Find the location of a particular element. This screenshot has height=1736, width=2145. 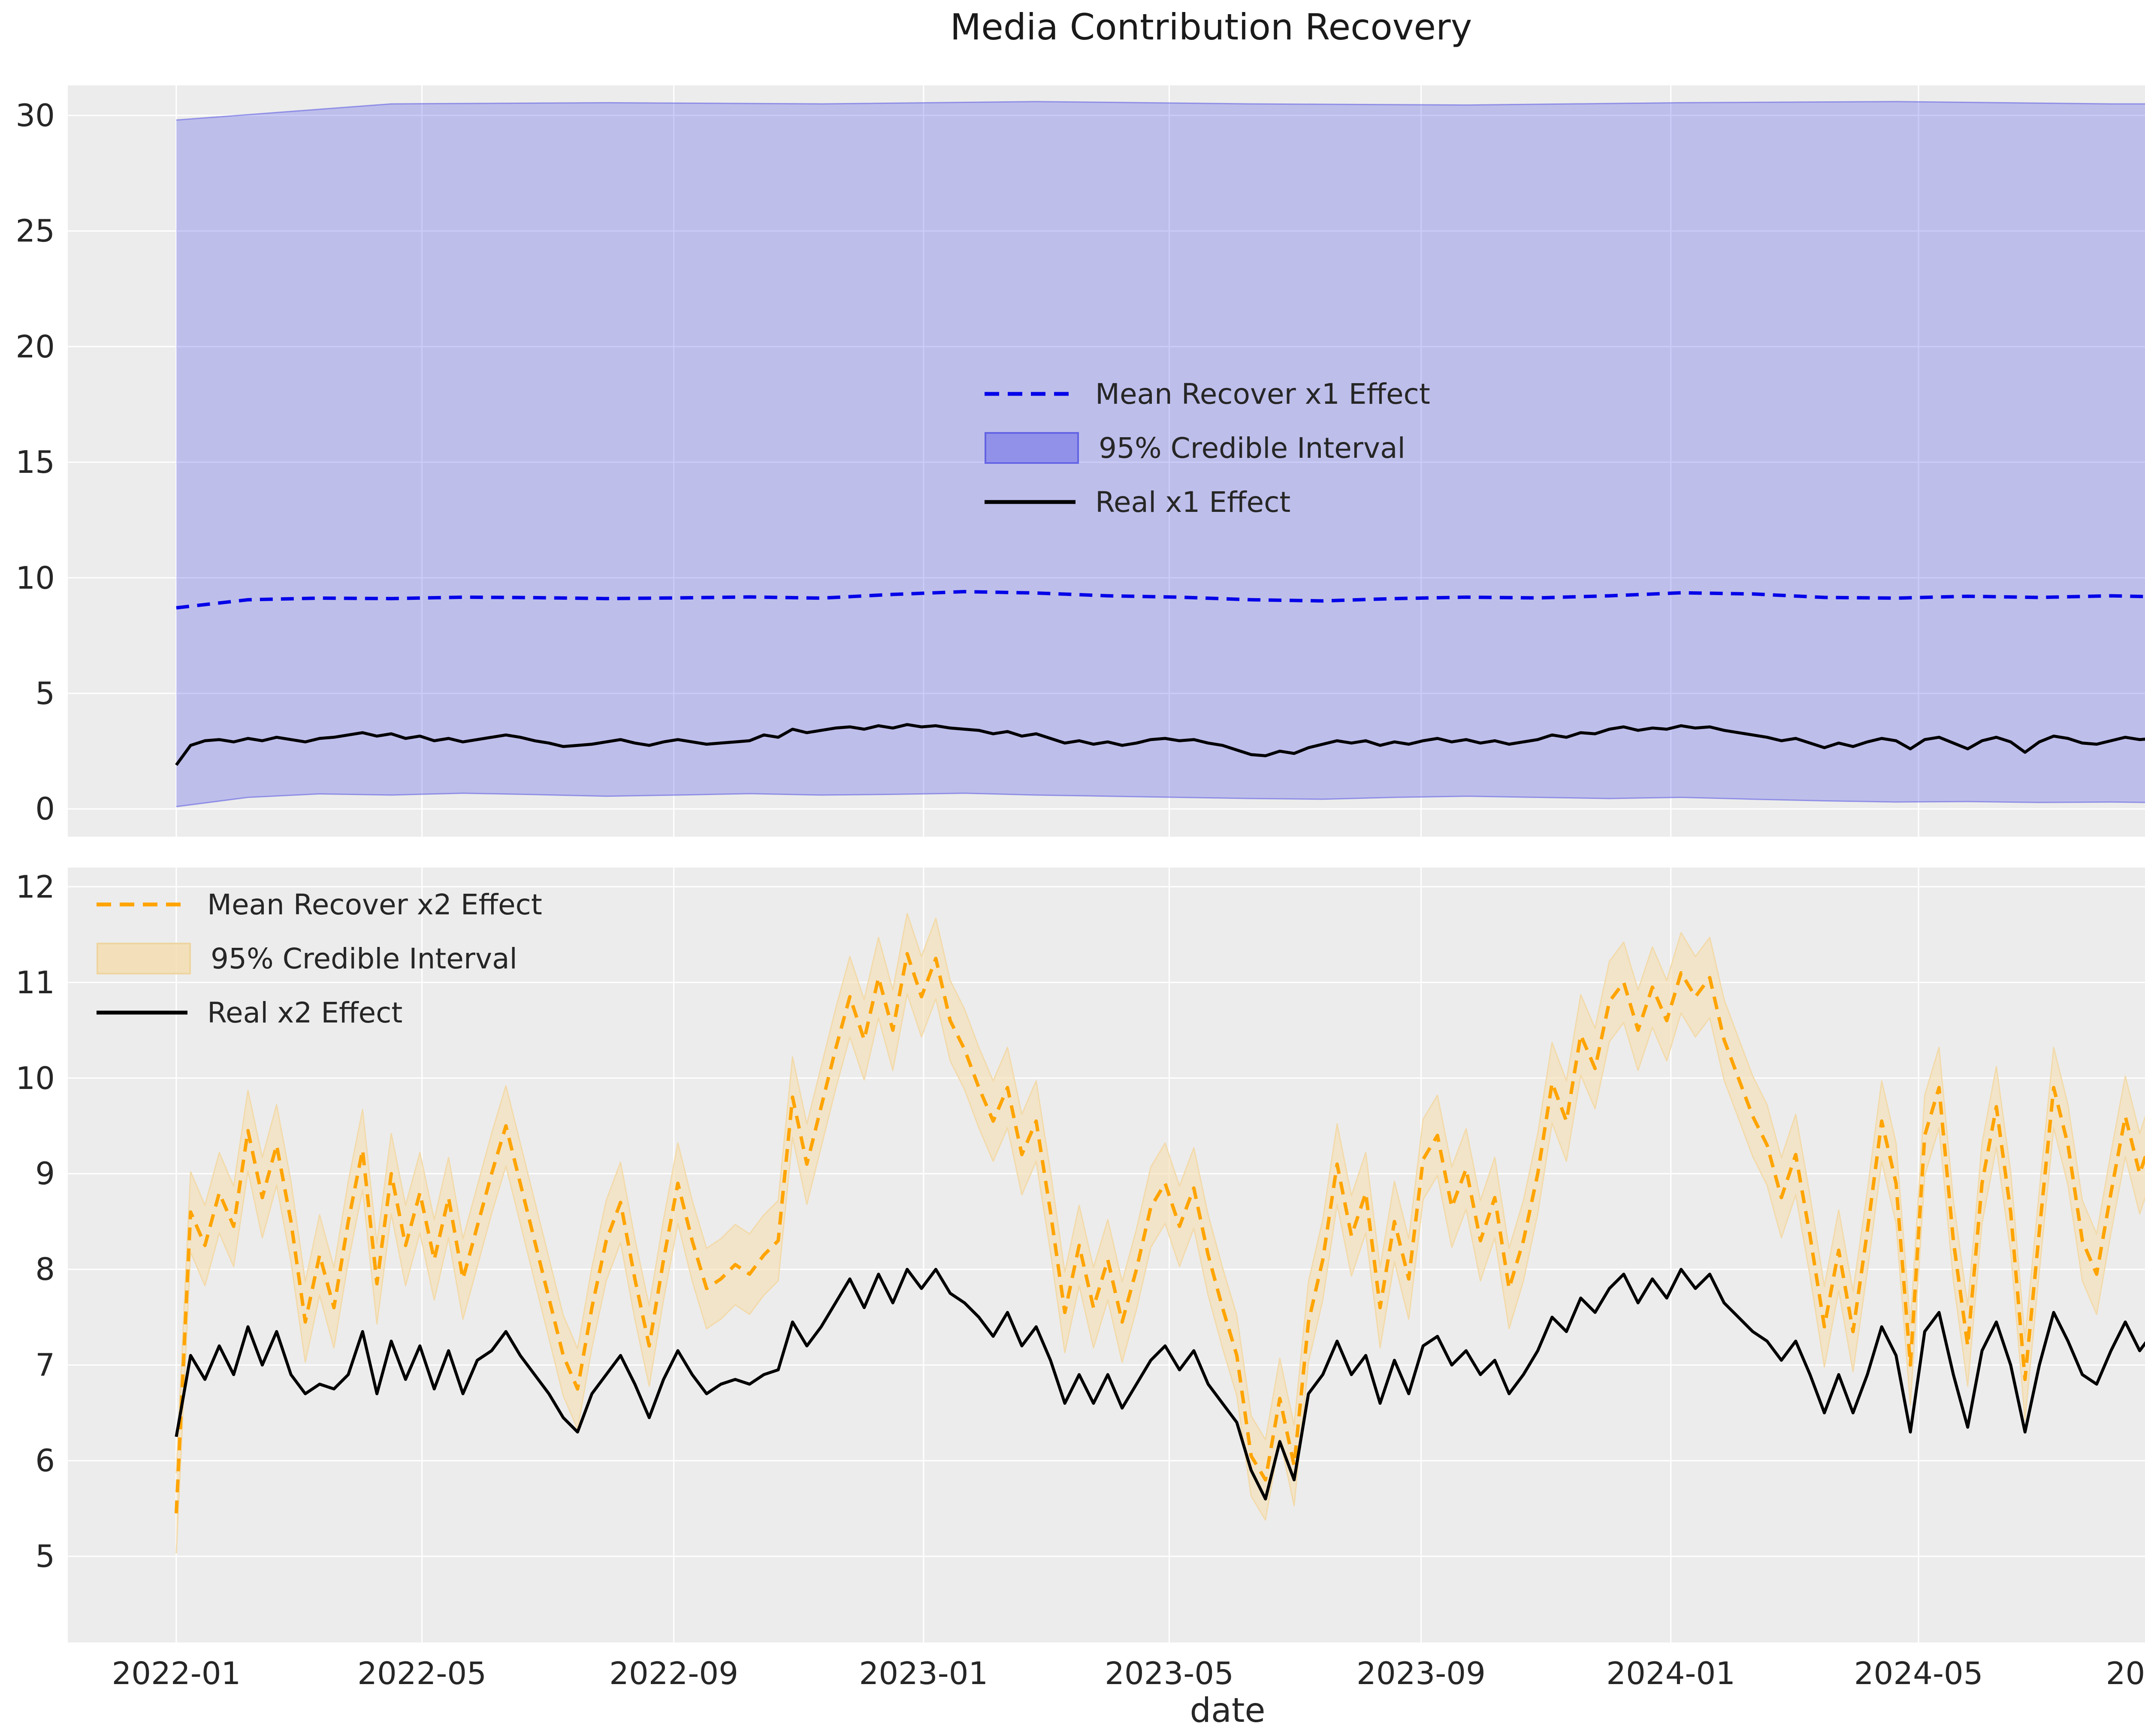

legend-label: Mean Recover x1 Effect is located at coordinates (1262, 394).